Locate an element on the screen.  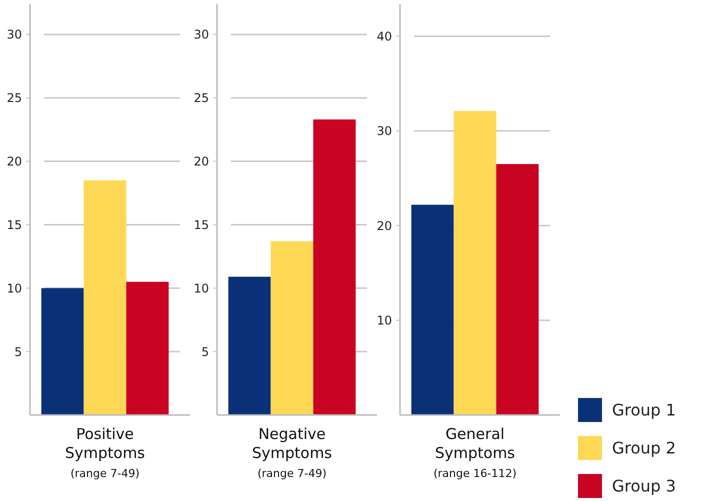
x-tick-label: General Symptoms is located at coordinates (475, 443).